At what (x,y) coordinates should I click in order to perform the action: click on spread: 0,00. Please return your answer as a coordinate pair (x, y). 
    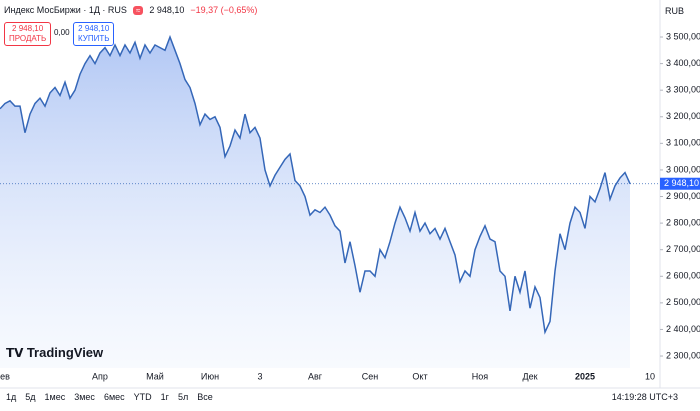
    Looking at the image, I should click on (62, 32).